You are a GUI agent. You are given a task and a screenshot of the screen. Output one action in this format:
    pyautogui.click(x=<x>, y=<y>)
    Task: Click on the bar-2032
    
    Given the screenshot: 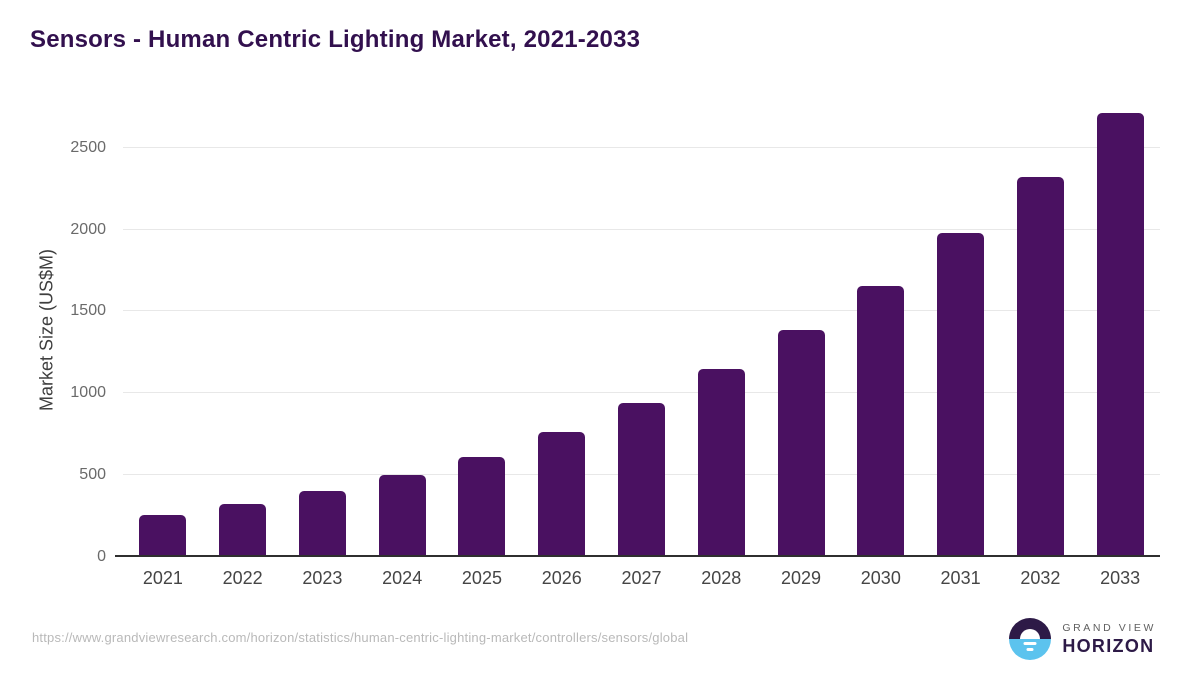 What is the action you would take?
    pyautogui.click(x=1040, y=367)
    